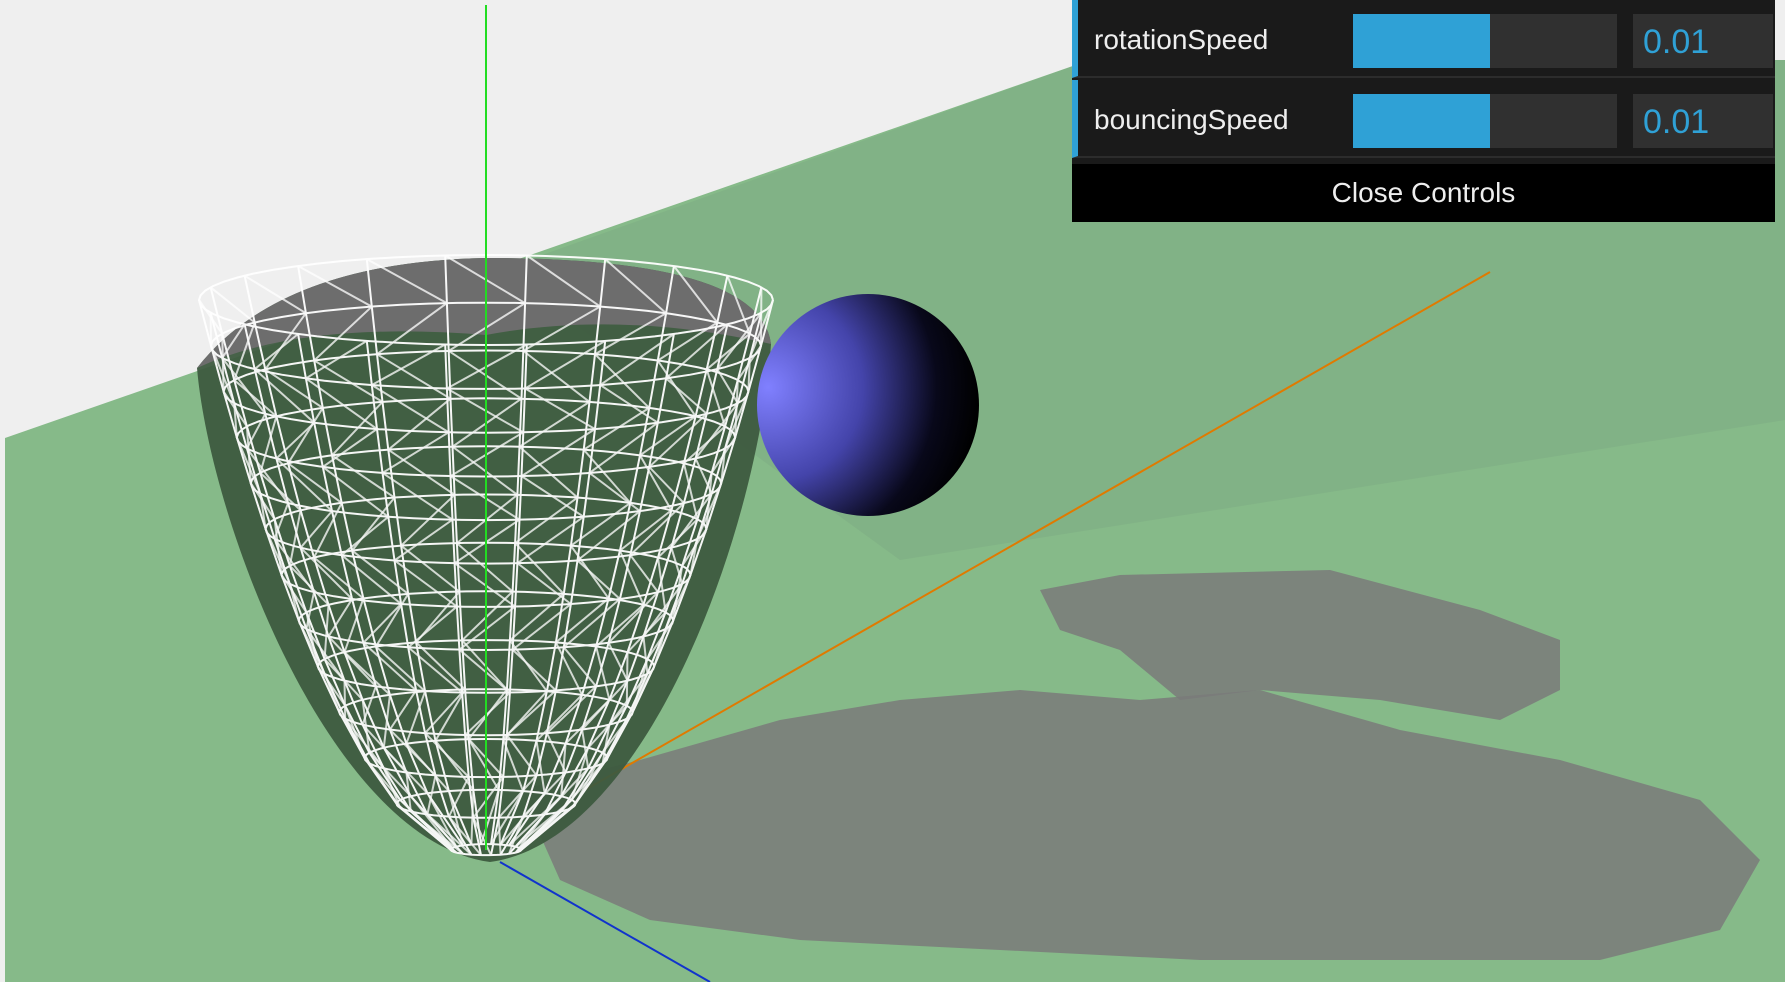  Describe the element at coordinates (1191, 119) in the screenshot. I see `bouncing-speed-label: bouncingSpeed` at that location.